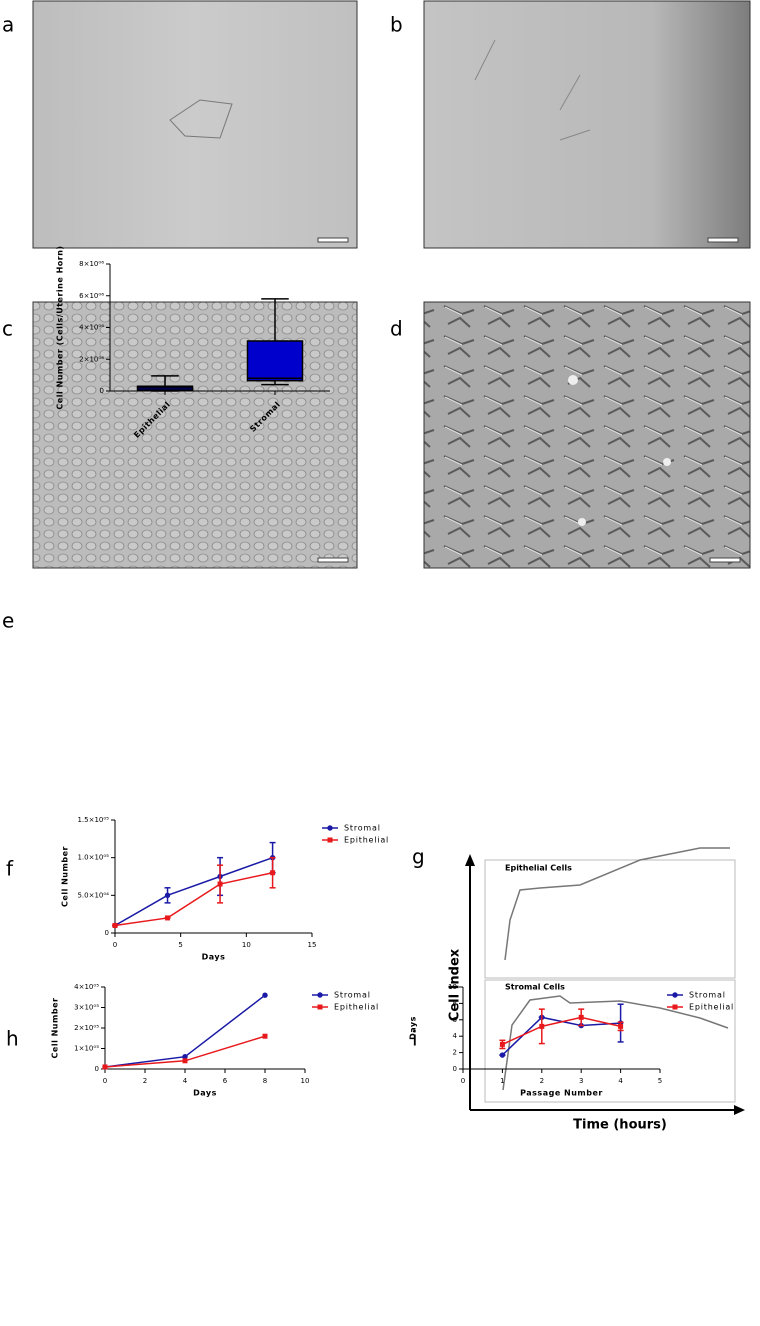 This screenshot has height=1326, width=760. I want to click on x-tick-label: 3, so click(581, 1081).